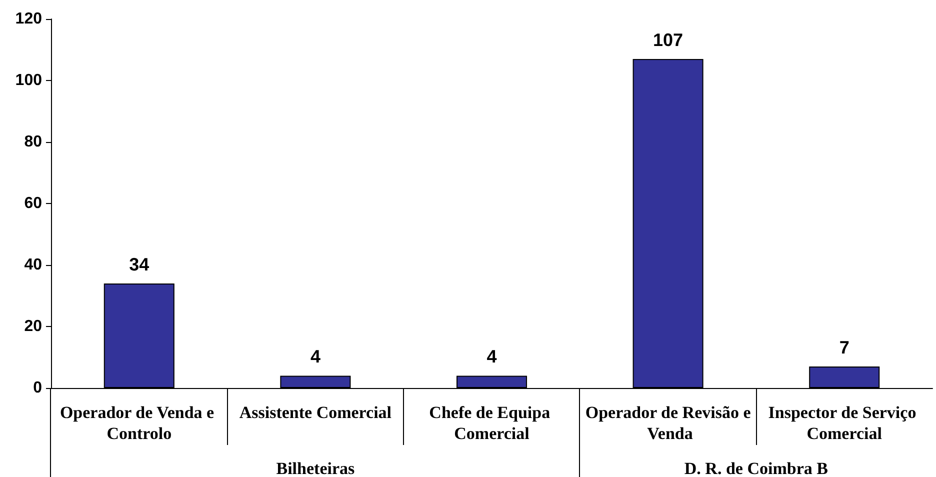 This screenshot has width=936, height=477. I want to click on y-tick-label: 80, so click(33, 142).